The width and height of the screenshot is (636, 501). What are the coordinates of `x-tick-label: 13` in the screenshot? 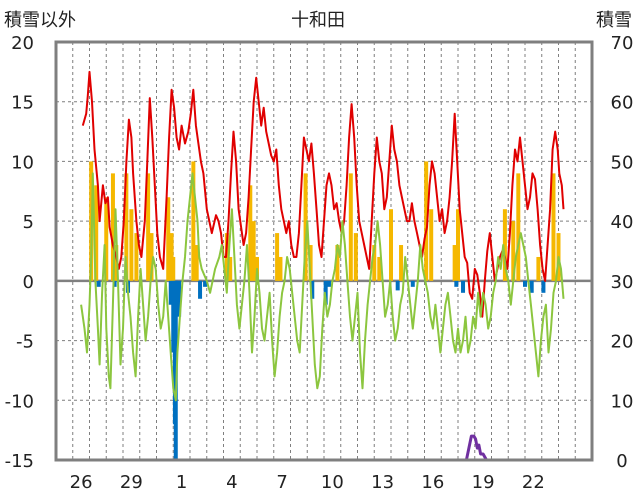 It's located at (382, 482).